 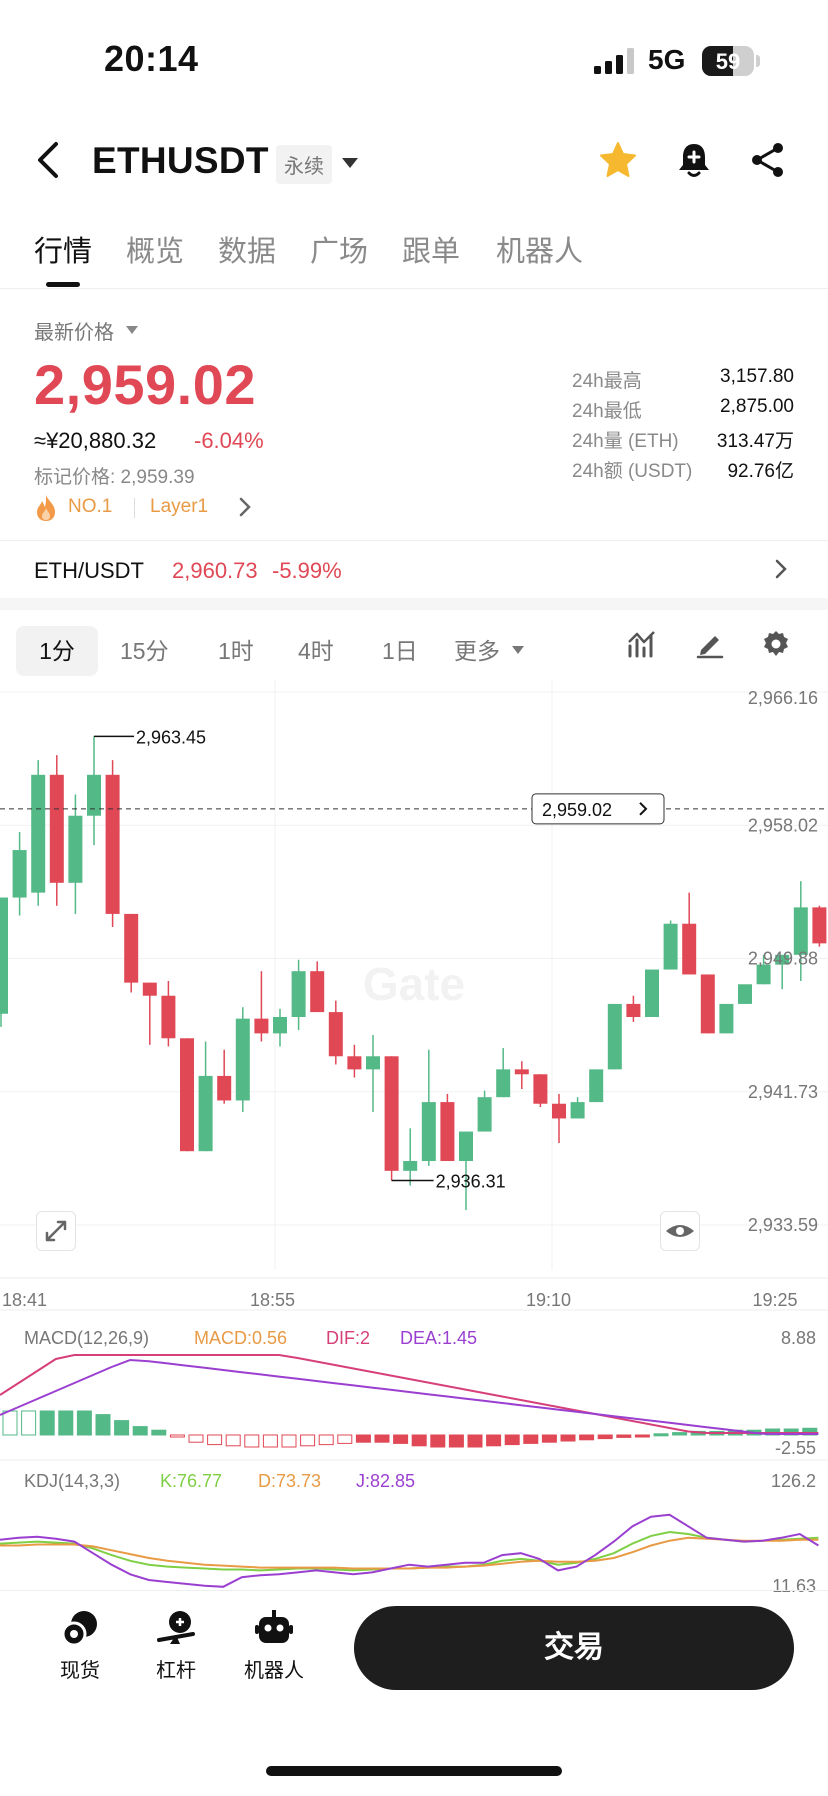 I want to click on price-axis-label: 2,958.02, so click(x=783, y=825).